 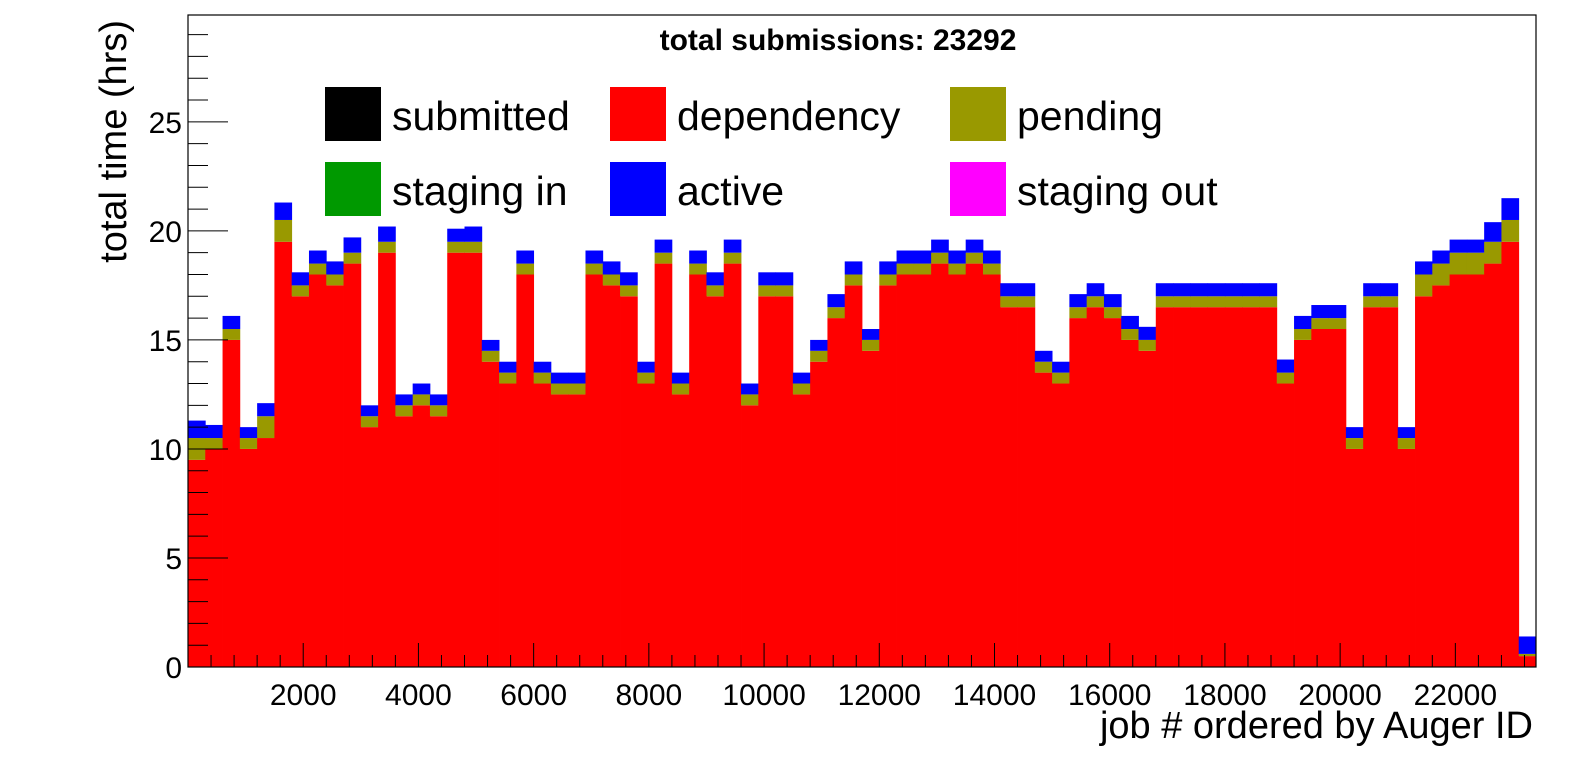 What do you see at coordinates (763, 695) in the screenshot?
I see `x-tick-label: 10000` at bounding box center [763, 695].